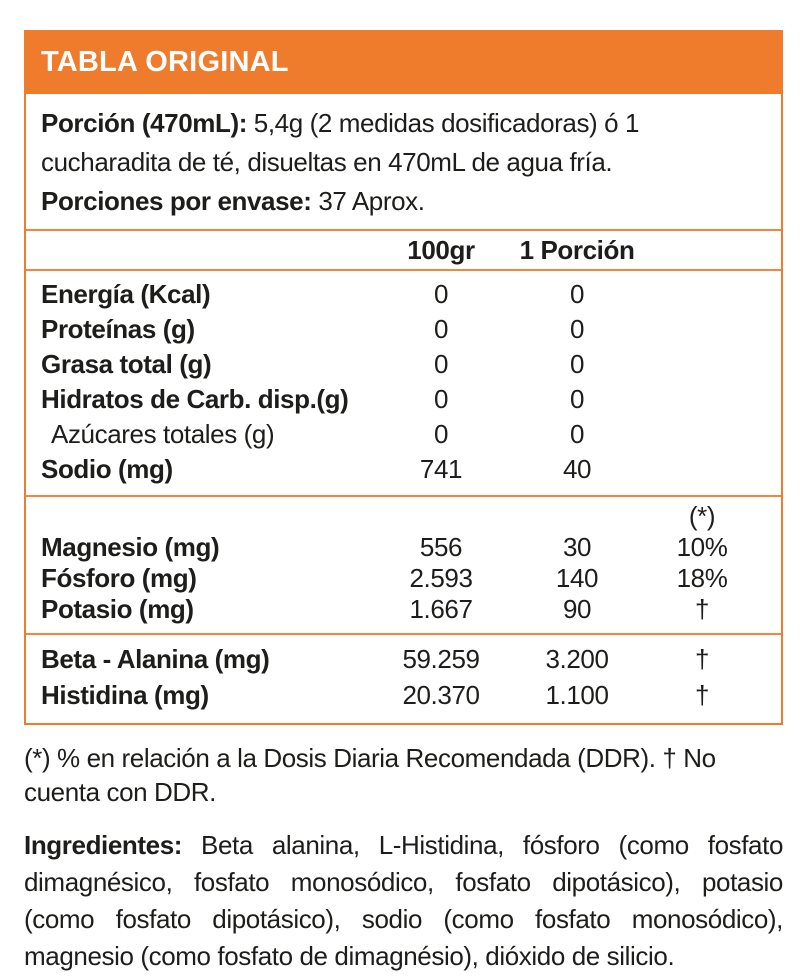 This screenshot has height=980, width=804. Describe the element at coordinates (441, 469) in the screenshot. I see `value-100g: 741` at that location.